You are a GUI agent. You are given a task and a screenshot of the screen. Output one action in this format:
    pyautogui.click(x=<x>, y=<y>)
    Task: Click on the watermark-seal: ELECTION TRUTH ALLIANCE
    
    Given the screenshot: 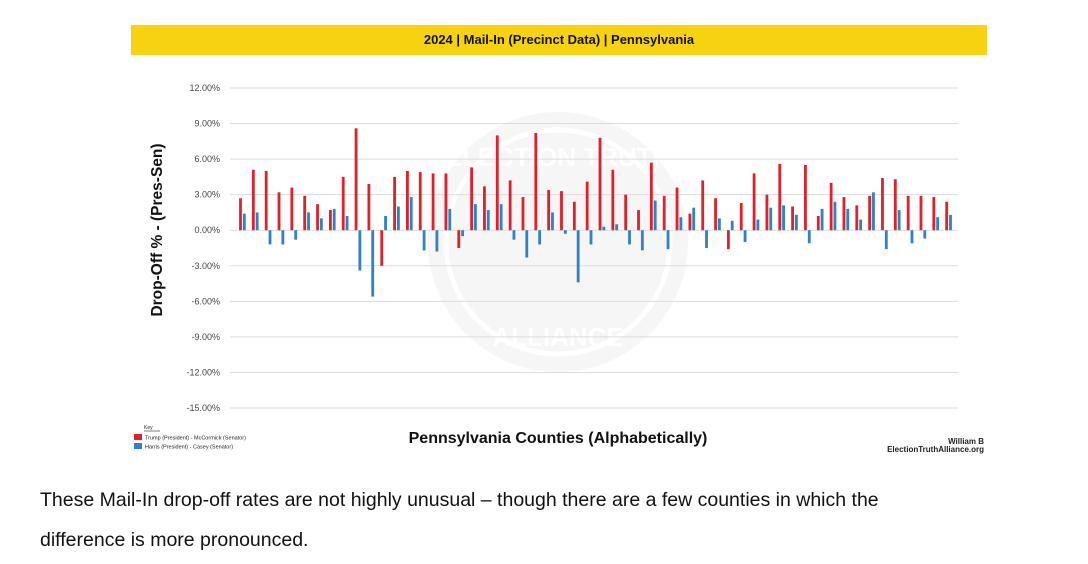 What is the action you would take?
    pyautogui.click(x=558, y=242)
    